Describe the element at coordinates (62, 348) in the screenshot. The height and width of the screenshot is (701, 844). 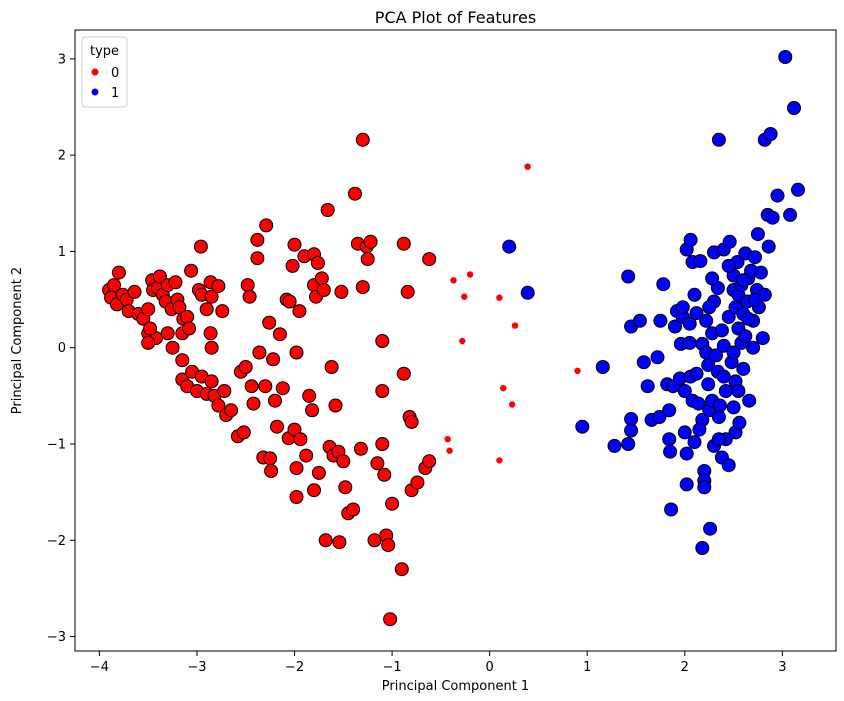
I see `y-tick-label-3: 0` at that location.